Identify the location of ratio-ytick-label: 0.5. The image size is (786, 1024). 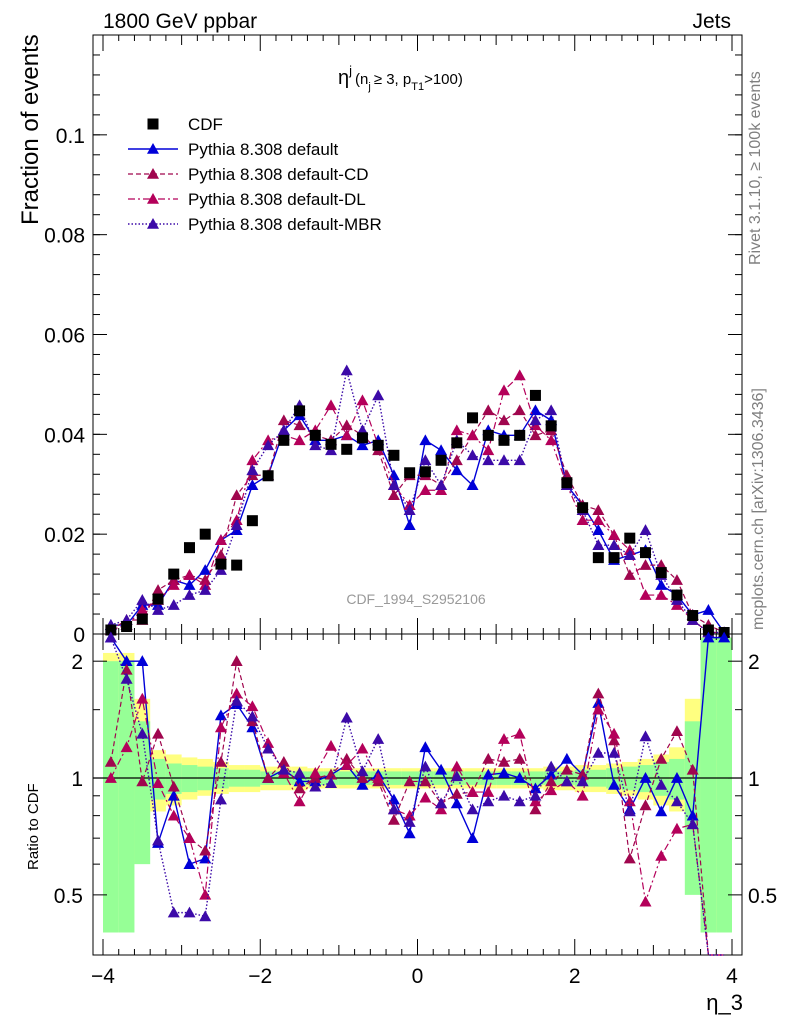
(68, 896).